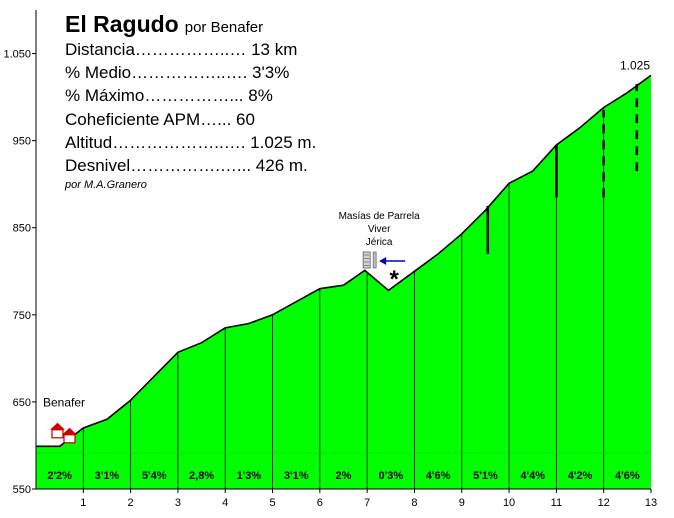 This screenshot has width=674, height=518. I want to click on y-tick-label-550: 550, so click(22, 490).